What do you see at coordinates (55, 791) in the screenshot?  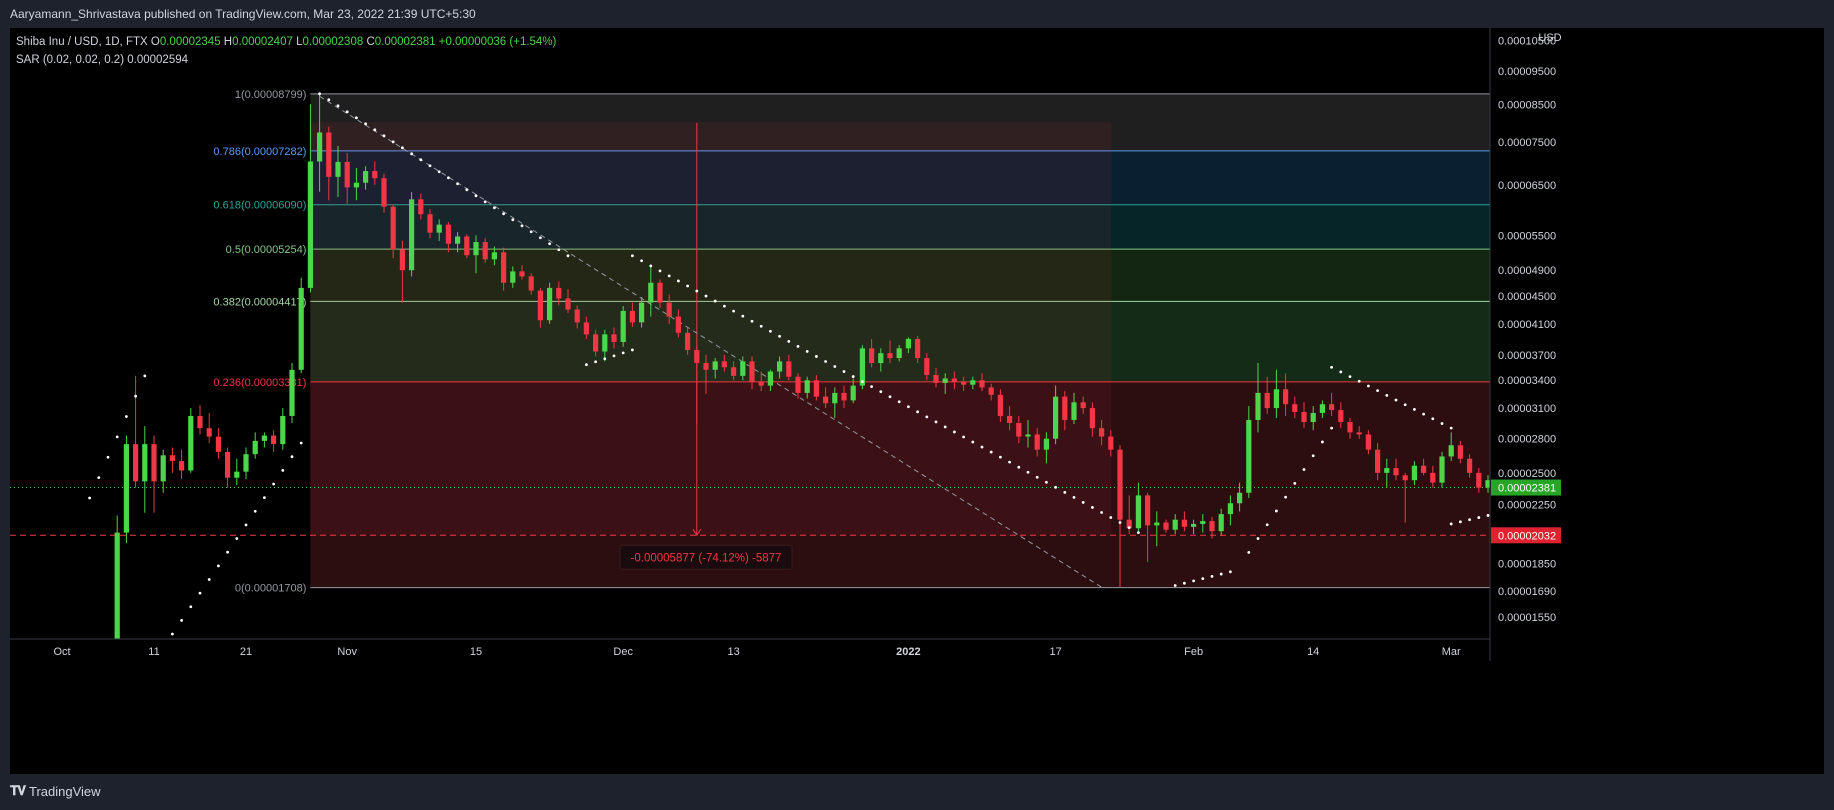 I see `tradingview-logo: 𝐓𝐕 TradingView` at bounding box center [55, 791].